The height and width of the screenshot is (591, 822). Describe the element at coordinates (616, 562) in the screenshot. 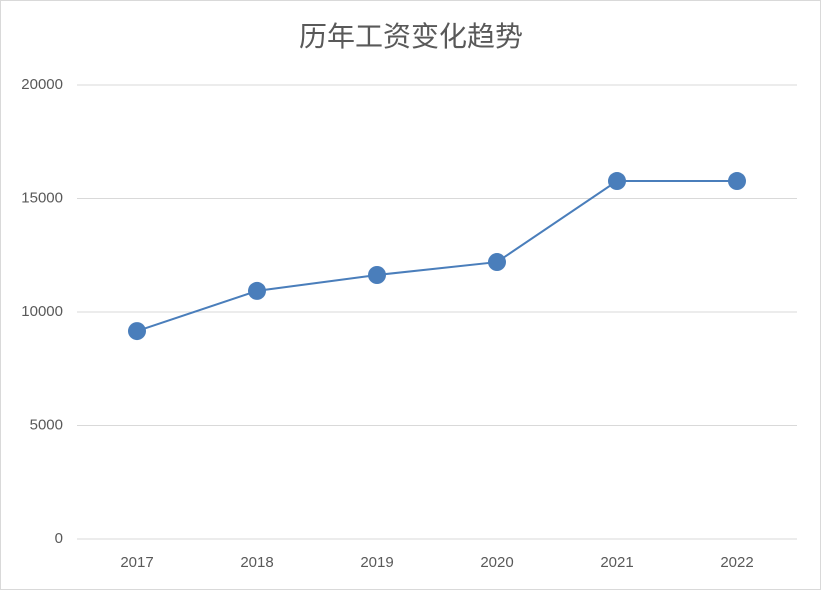

I see `x-tick-label: 2021` at that location.